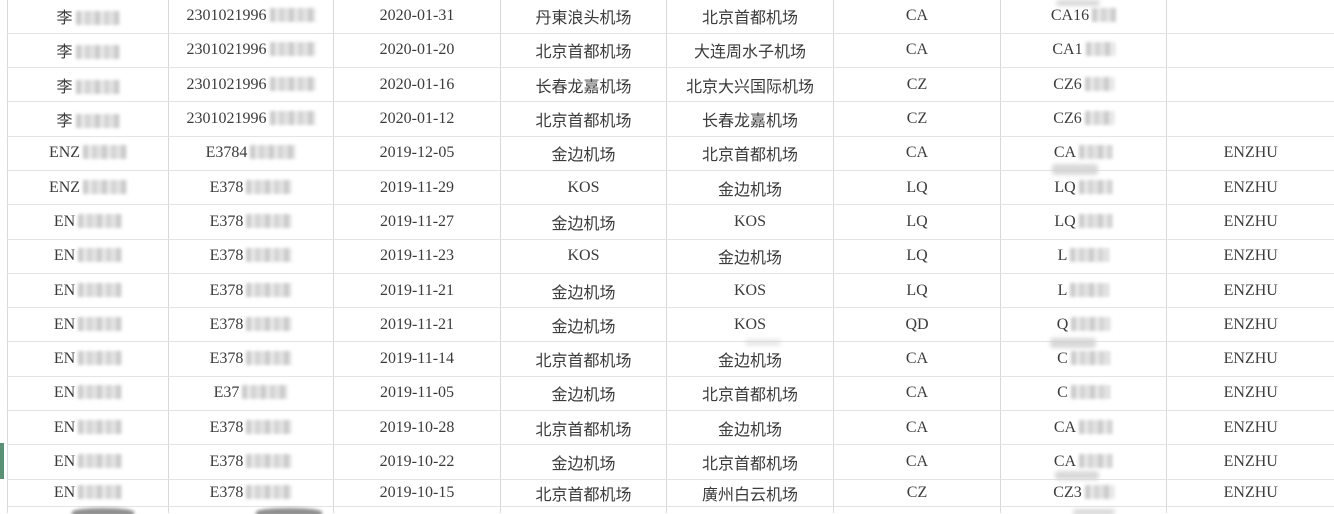  Describe the element at coordinates (417, 51) in the screenshot. I see `cell-date: 2020-01-20` at that location.